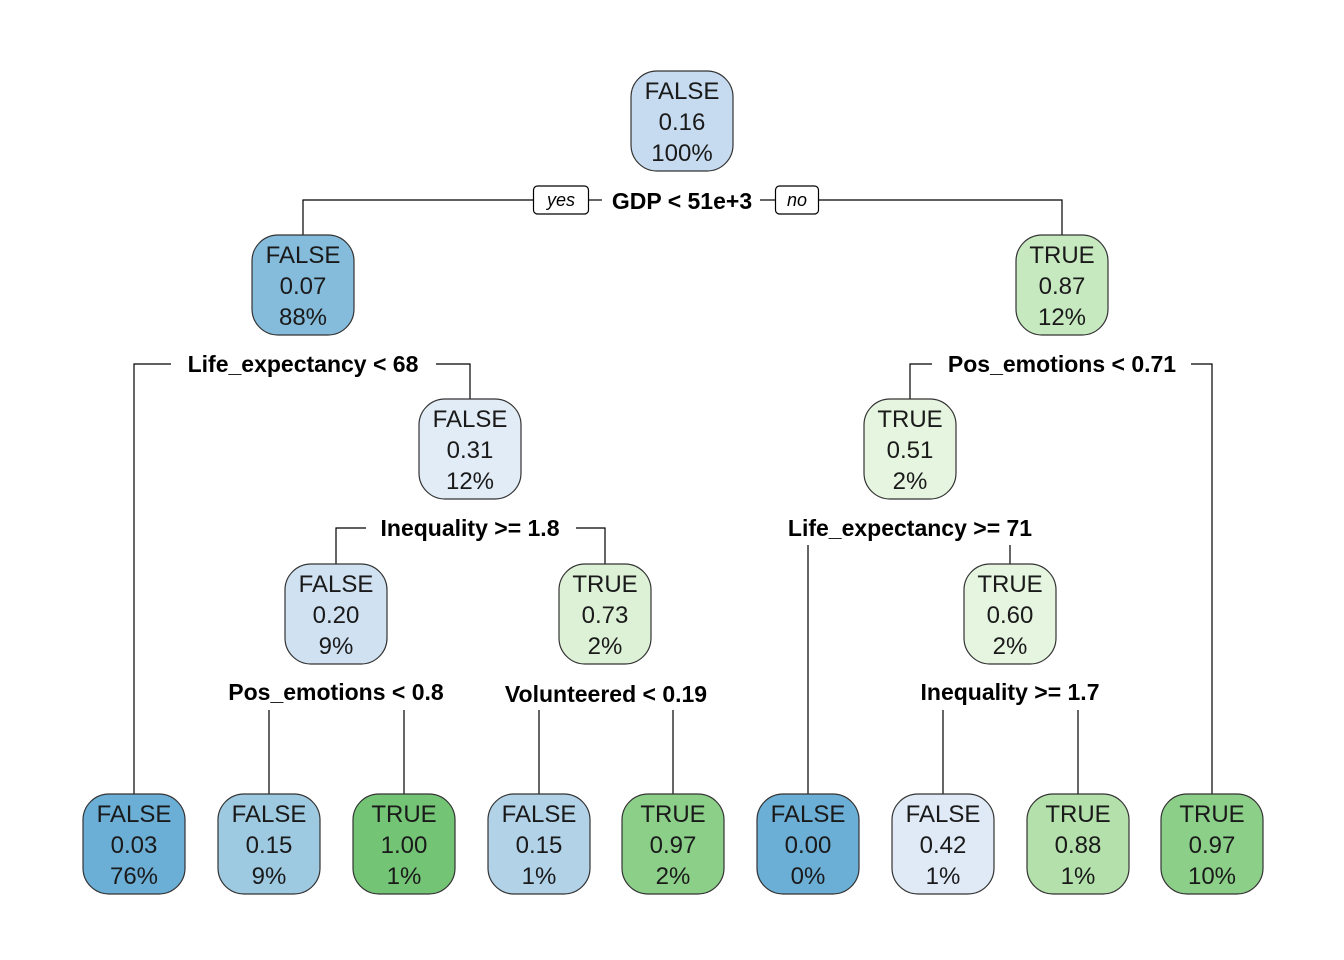 Image resolution: width=1344 pixels, height=960 pixels. I want to click on split-condition: GDP < 51e+3, so click(682, 201).